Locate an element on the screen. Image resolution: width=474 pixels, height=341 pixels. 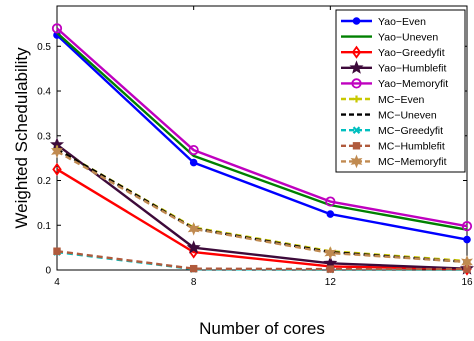
y-tick-label: 0.2 is located at coordinates (44, 181).